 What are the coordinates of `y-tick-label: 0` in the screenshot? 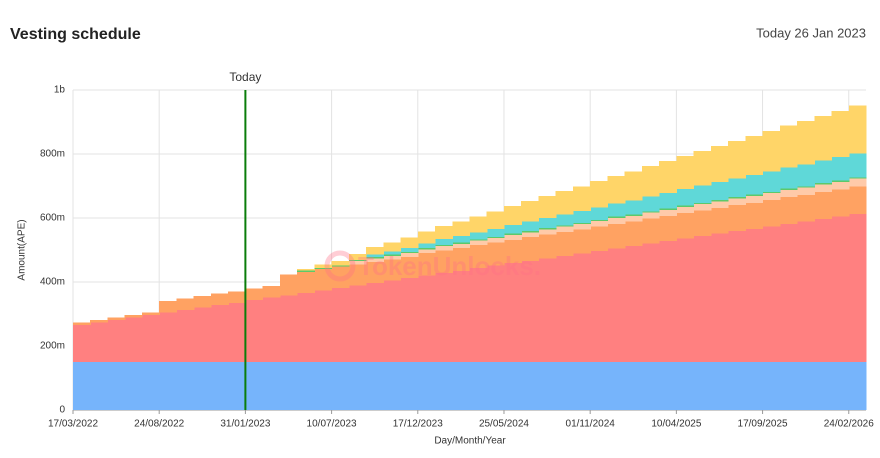 It's located at (62, 410).